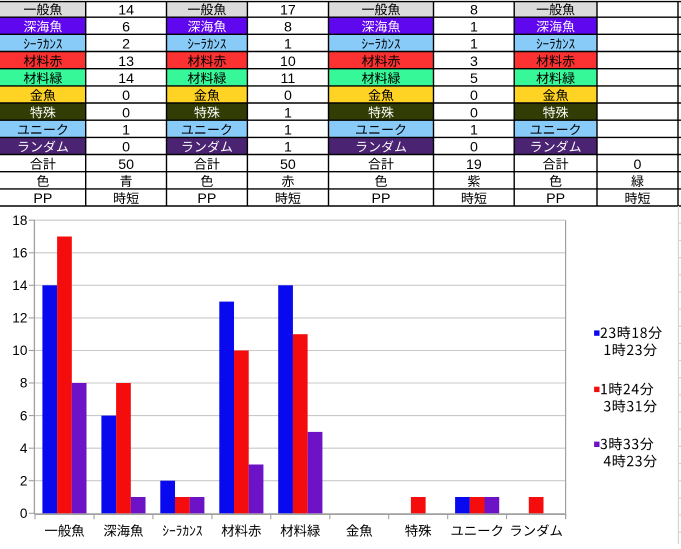 The height and width of the screenshot is (549, 681). What do you see at coordinates (474, 79) in the screenshot?
I see `svg-text: 5` at bounding box center [474, 79].